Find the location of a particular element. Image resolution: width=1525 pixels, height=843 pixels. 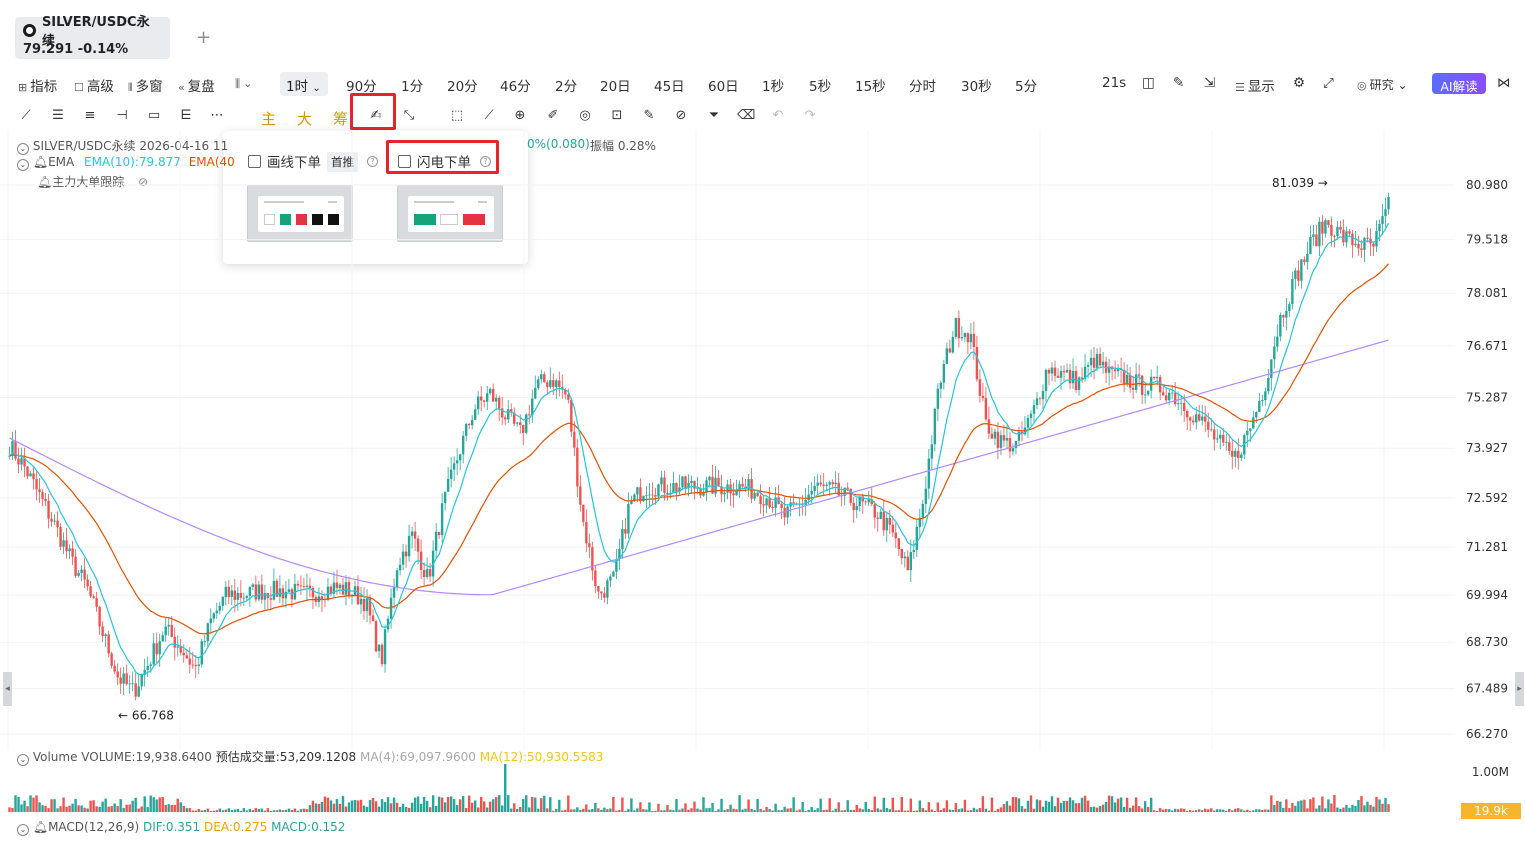

redo-icon: ↷ is located at coordinates (810, 115).